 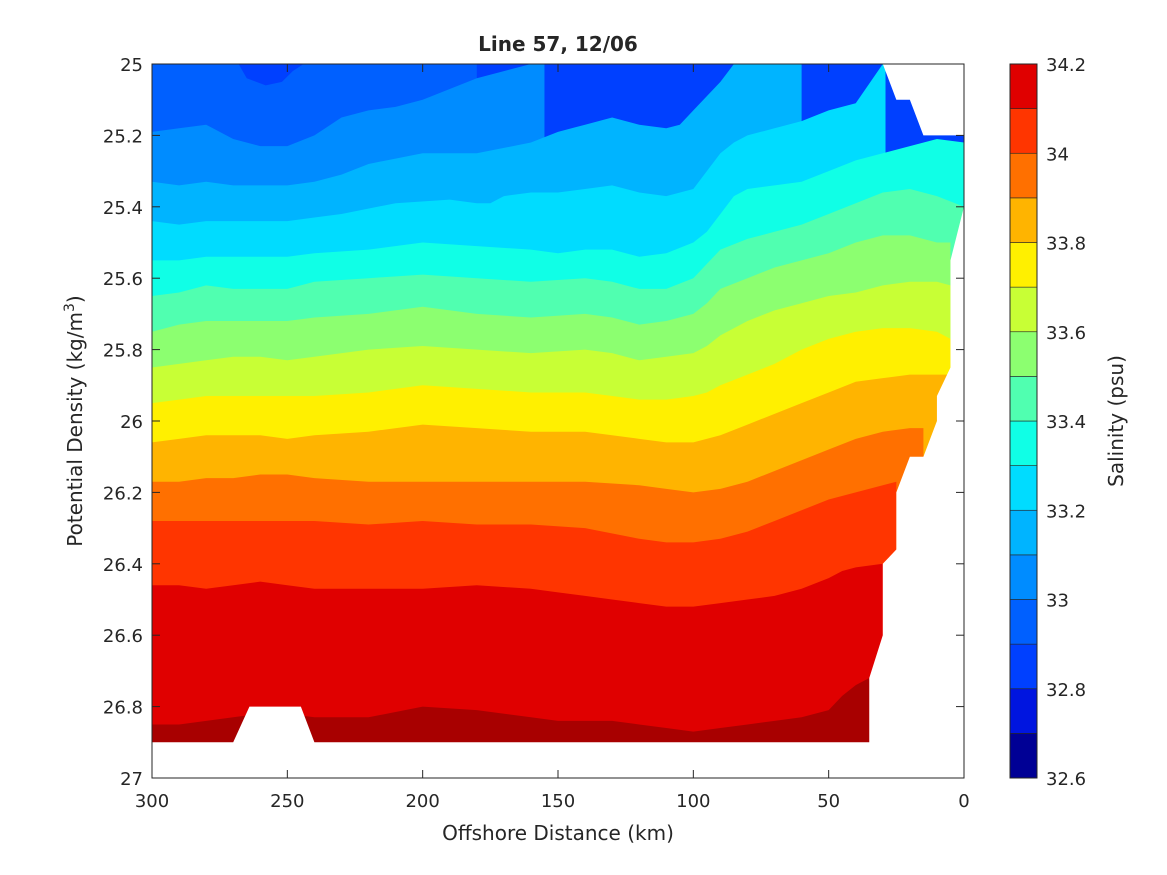 What do you see at coordinates (75, 299) in the screenshot?
I see `y-axis-label-end: )` at bounding box center [75, 299].